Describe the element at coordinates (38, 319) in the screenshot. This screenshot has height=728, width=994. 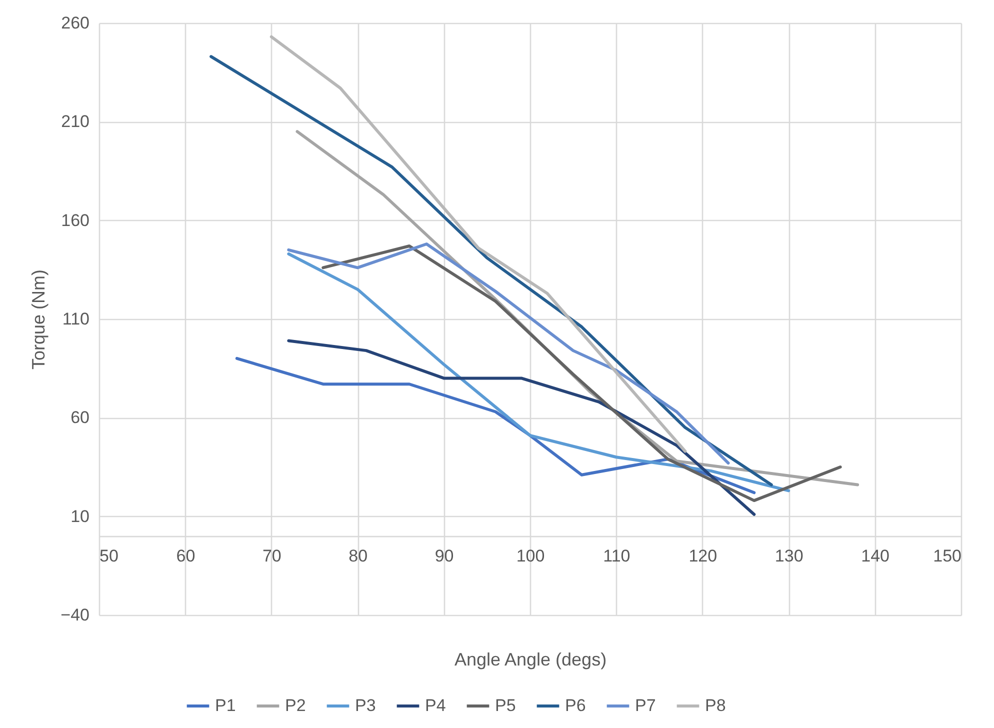
I see `y-axis-title: Torque (Nm)` at that location.